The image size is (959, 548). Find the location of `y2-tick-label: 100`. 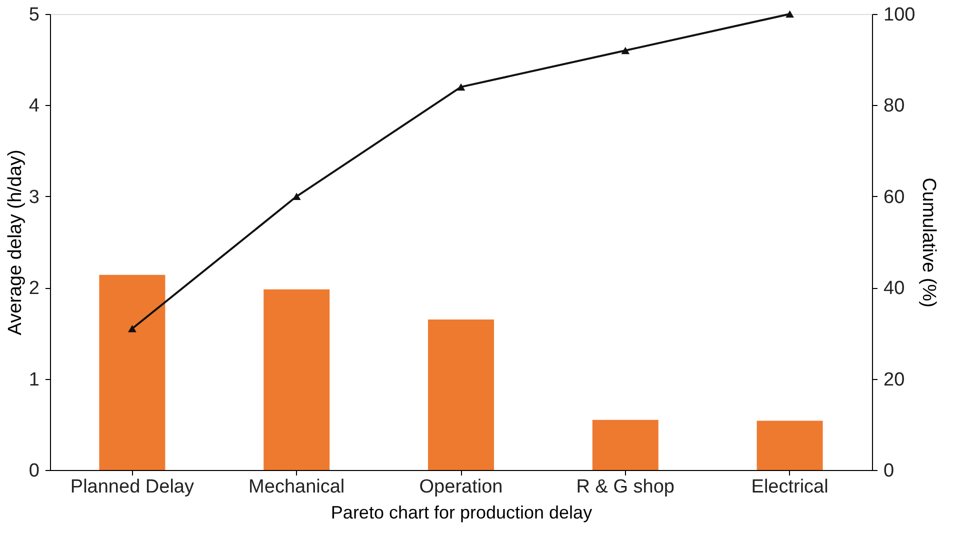

y2-tick-label: 100 is located at coordinates (900, 15).